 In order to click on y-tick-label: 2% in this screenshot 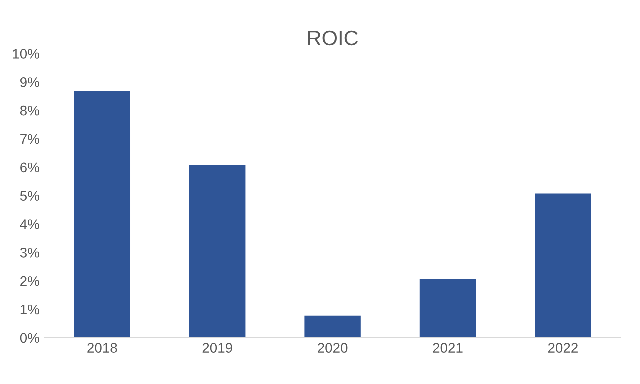, I will do `click(30, 281)`.